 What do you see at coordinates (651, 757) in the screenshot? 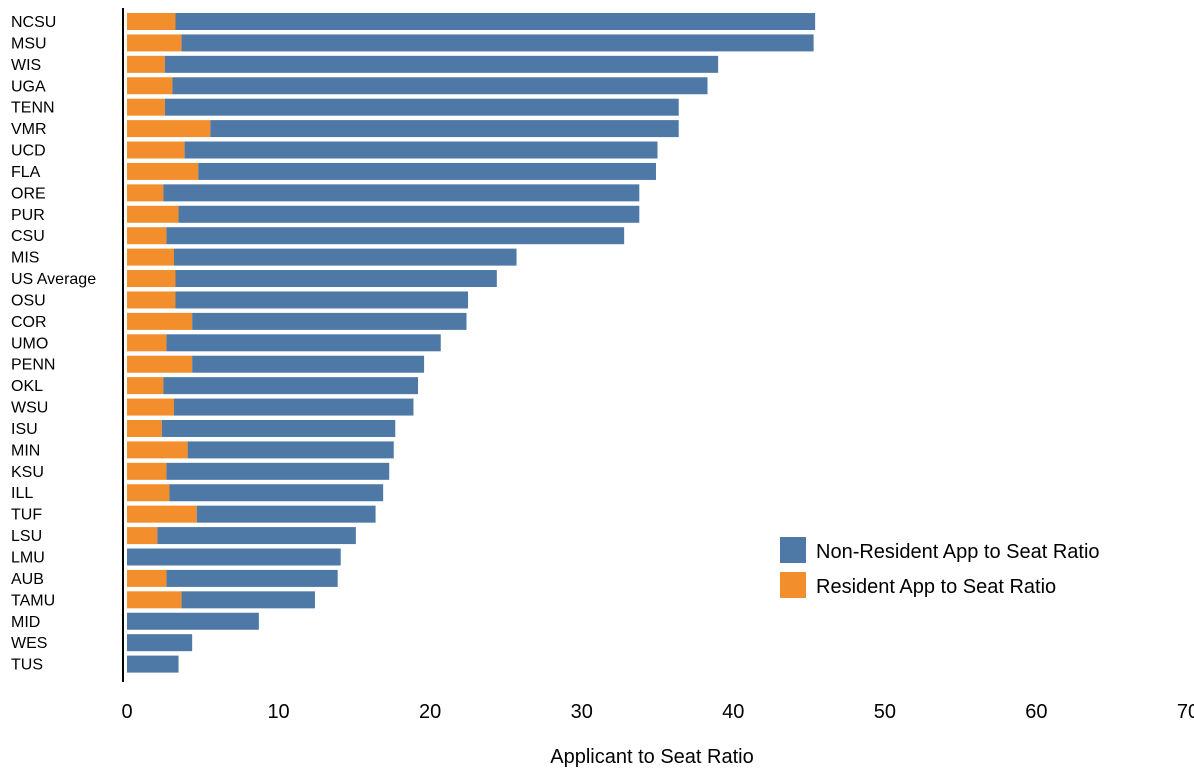
I see `x-axis-title: Applicant to Seat Ratio` at bounding box center [651, 757].